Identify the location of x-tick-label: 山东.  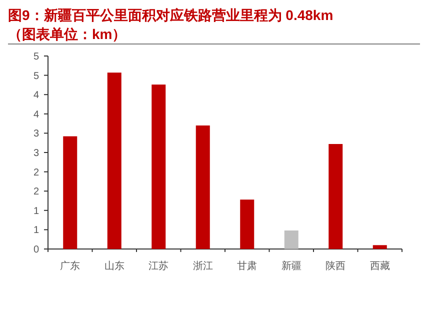
(114, 266).